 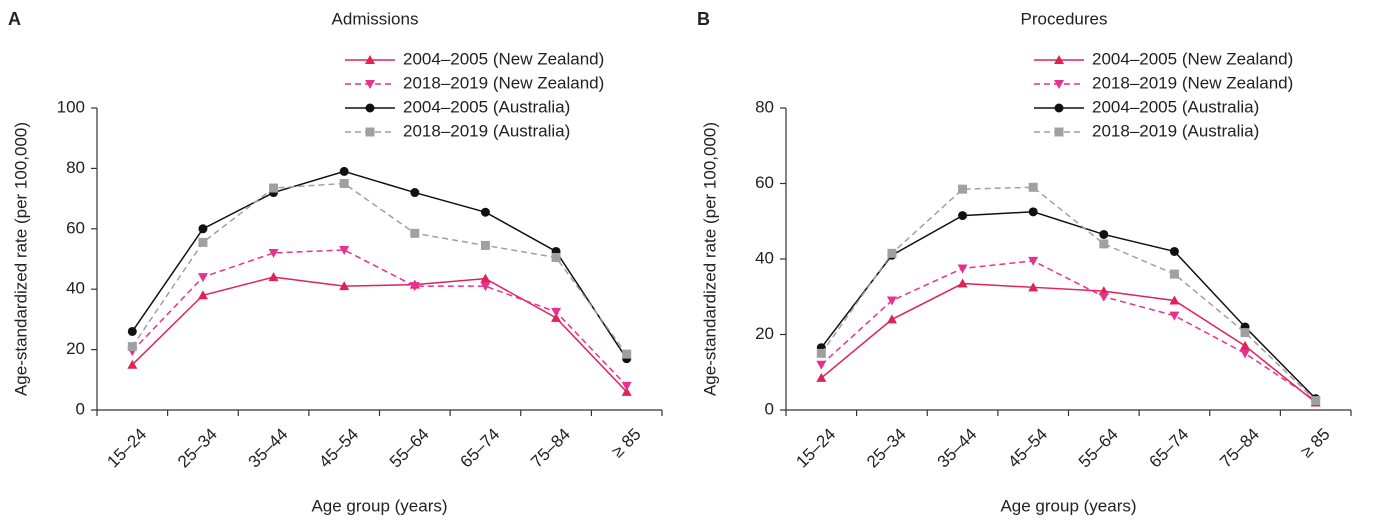 What do you see at coordinates (1064, 18) in the screenshot?
I see `chart-title: Procedures` at bounding box center [1064, 18].